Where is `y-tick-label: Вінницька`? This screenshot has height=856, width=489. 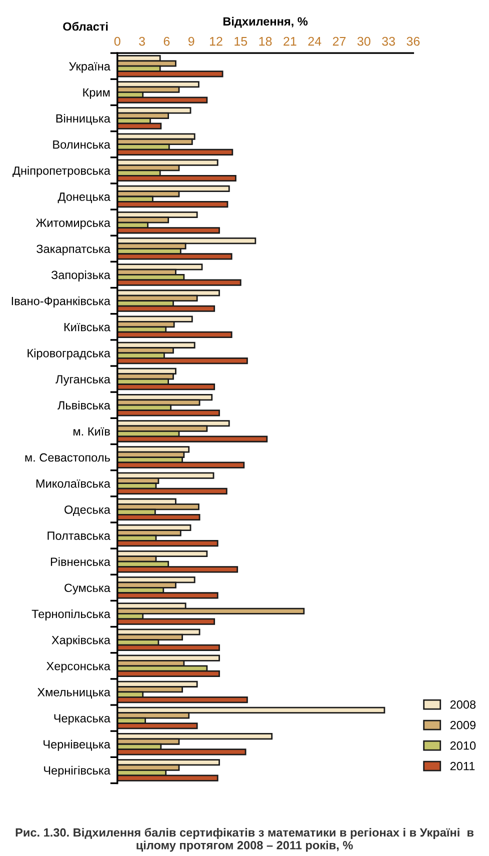
y-tick-label: Вінницька is located at coordinates (83, 119).